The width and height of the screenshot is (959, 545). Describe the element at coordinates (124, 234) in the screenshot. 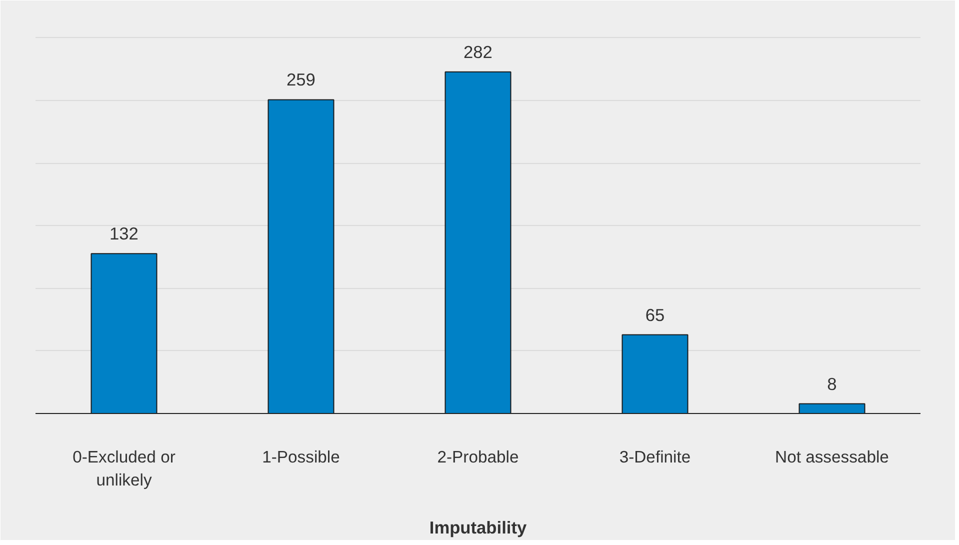

I see `data-label: 132` at that location.